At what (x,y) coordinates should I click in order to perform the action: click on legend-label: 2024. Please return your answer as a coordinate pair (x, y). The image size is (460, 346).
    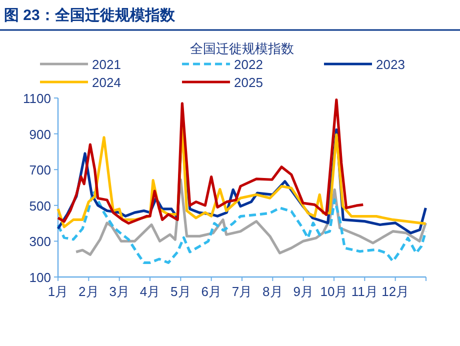
    Looking at the image, I should click on (106, 82).